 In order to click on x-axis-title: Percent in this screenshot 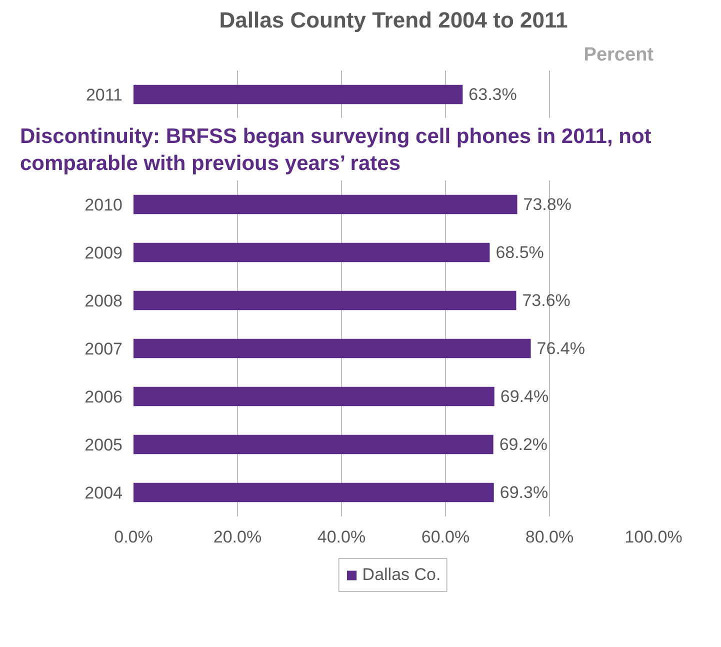, I will do `click(619, 55)`.